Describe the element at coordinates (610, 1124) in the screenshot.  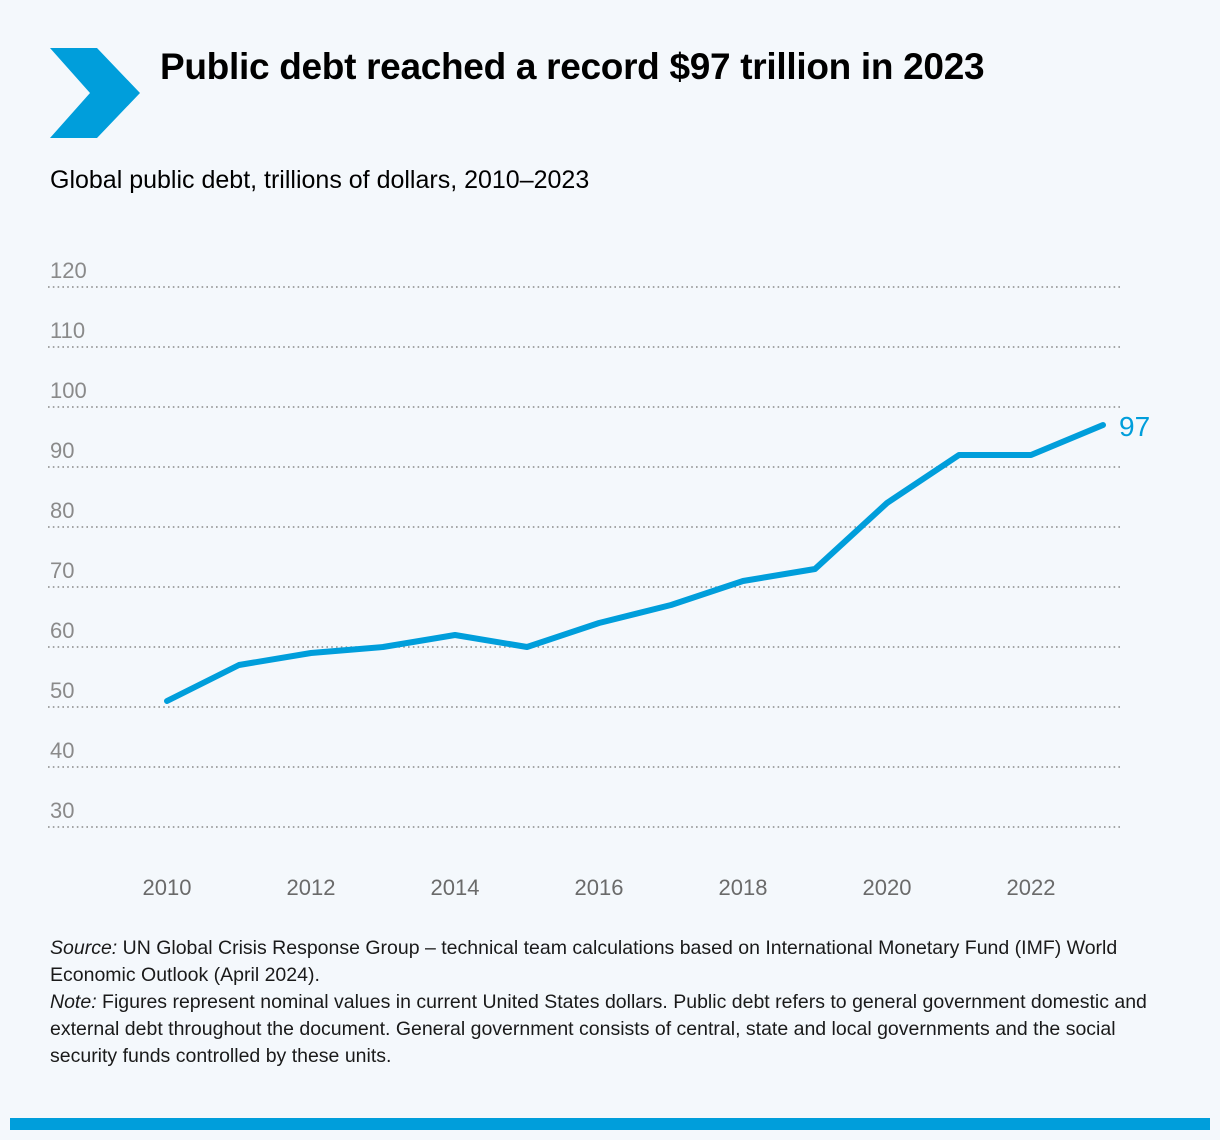
I see `accent-bar` at that location.